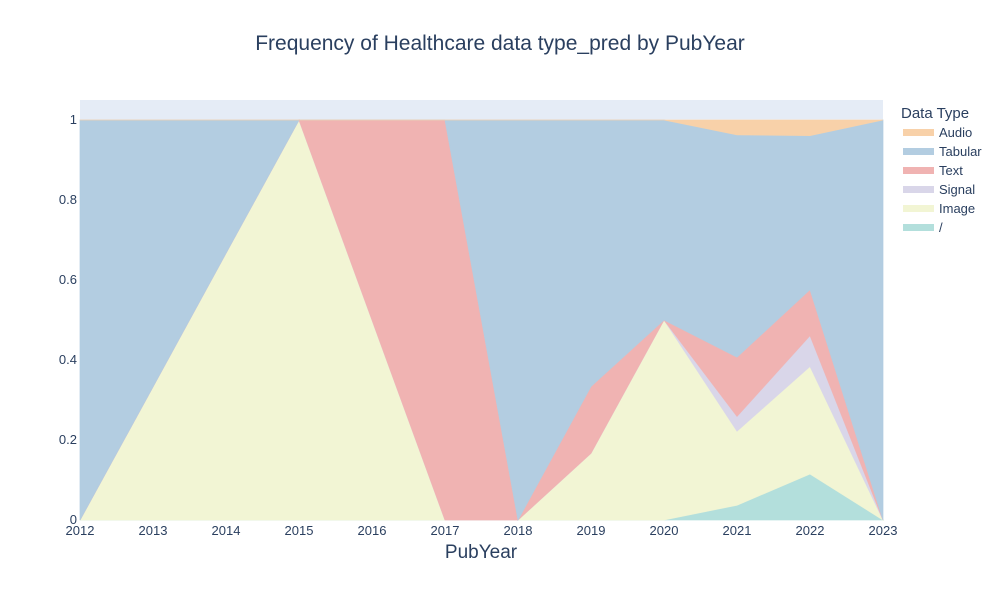  What do you see at coordinates (883, 530) in the screenshot?
I see `x-tick-label: 2023` at bounding box center [883, 530].